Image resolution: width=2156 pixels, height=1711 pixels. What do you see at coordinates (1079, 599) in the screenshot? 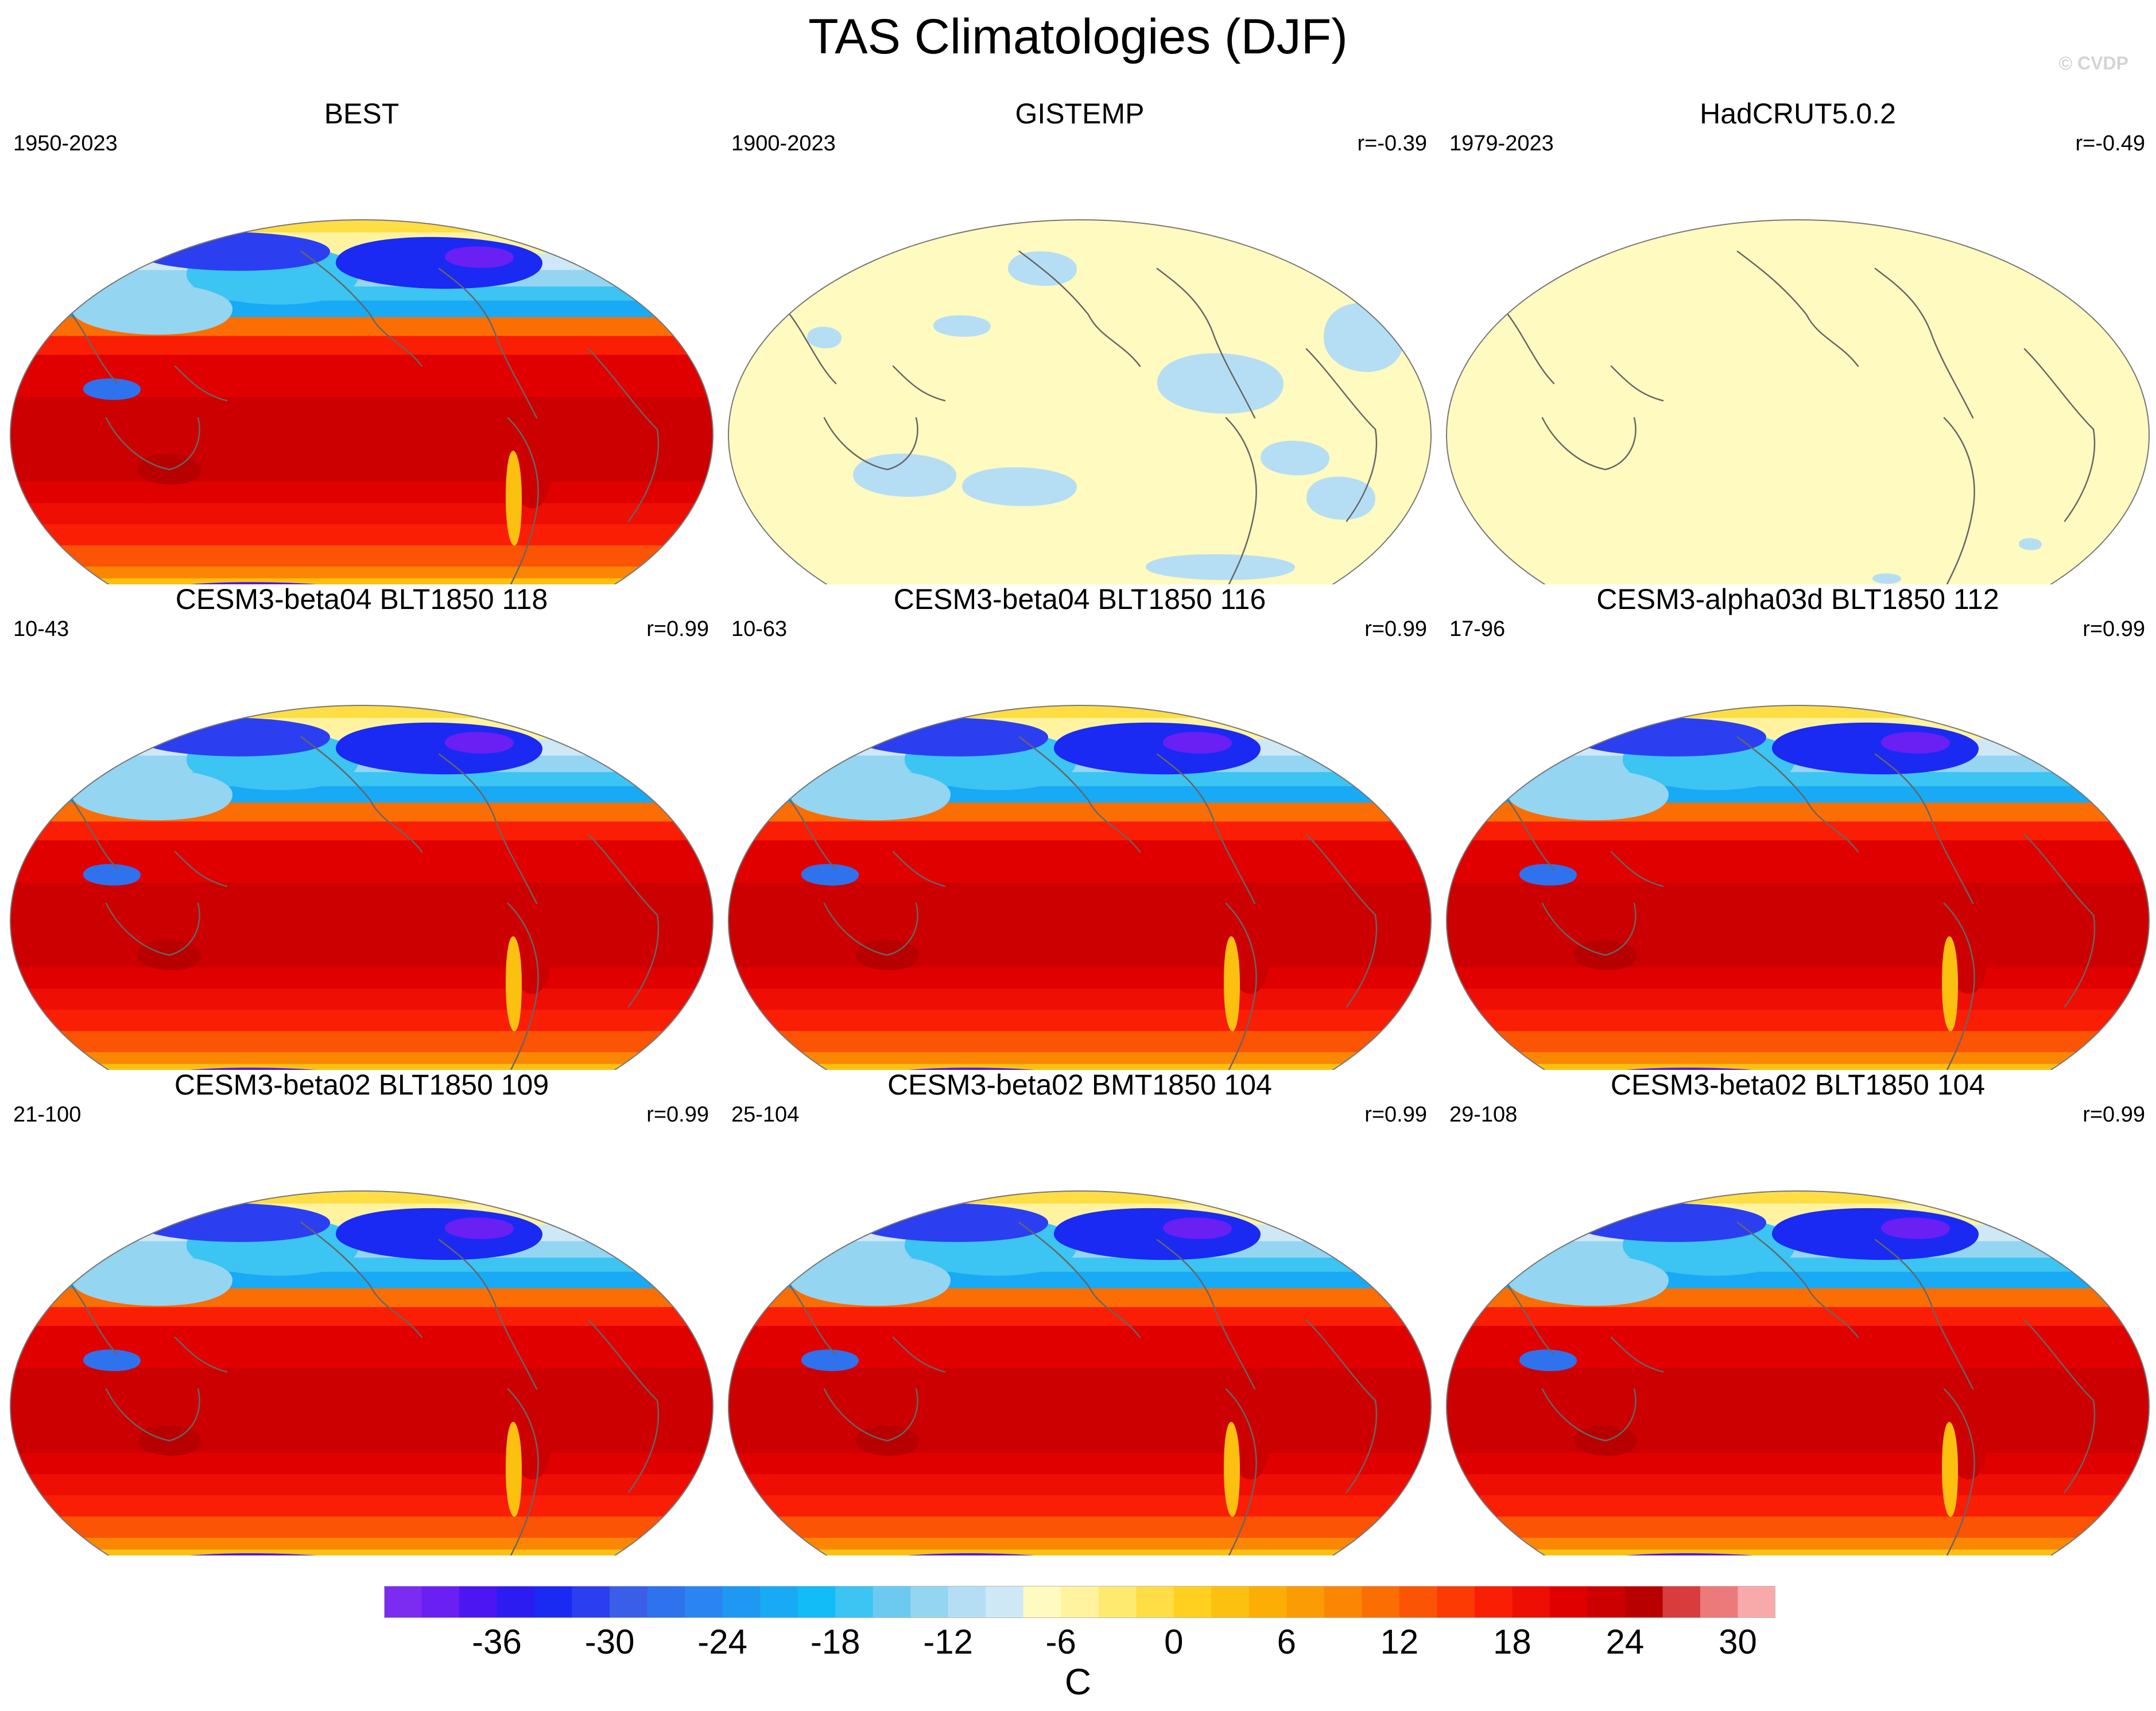
I see `panel-title: CESM3-beta04 BLT1850 116` at bounding box center [1079, 599].